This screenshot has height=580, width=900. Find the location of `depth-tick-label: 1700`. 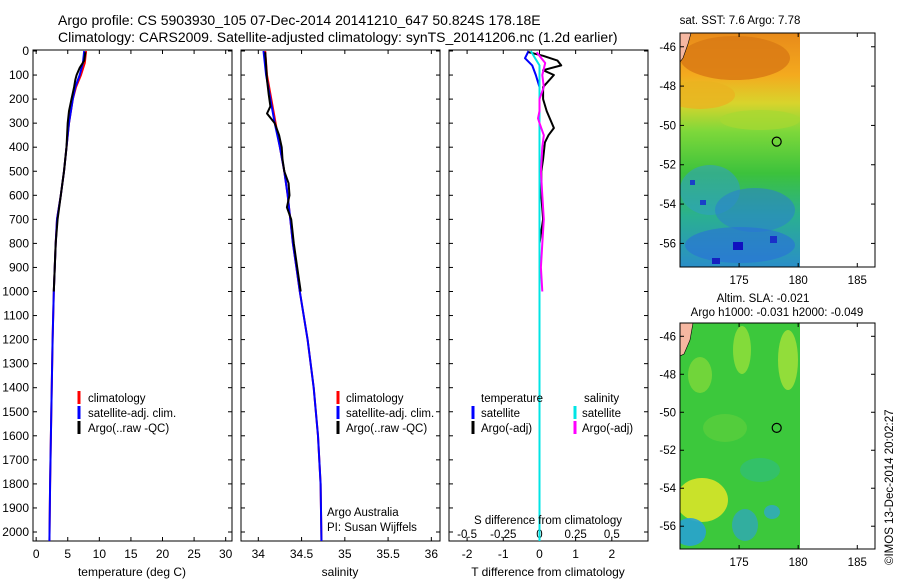

depth-tick-label: 1700 is located at coordinates (15, 460).